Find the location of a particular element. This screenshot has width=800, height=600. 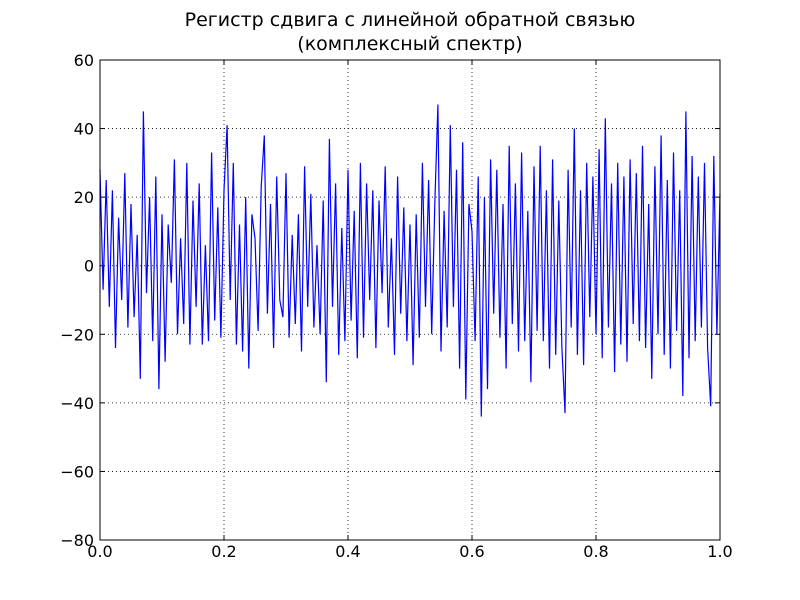

chart-subtitle: (комплексный спектр) is located at coordinates (409, 44).